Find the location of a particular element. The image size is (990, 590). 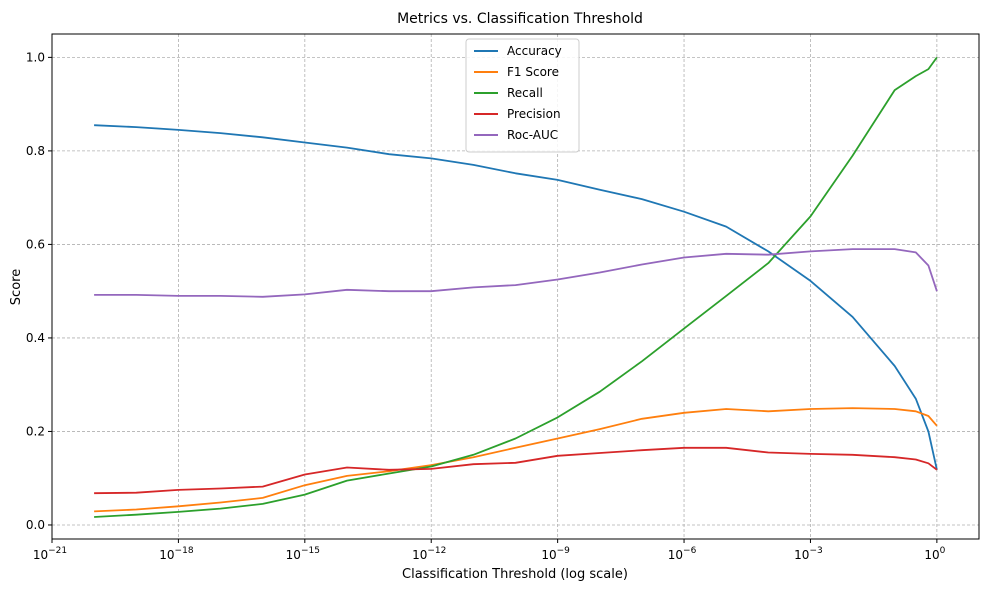

y-axis-ticks: 0.0 0.2 0.4 0.6 0.8 1.0 is located at coordinates (39, 291).